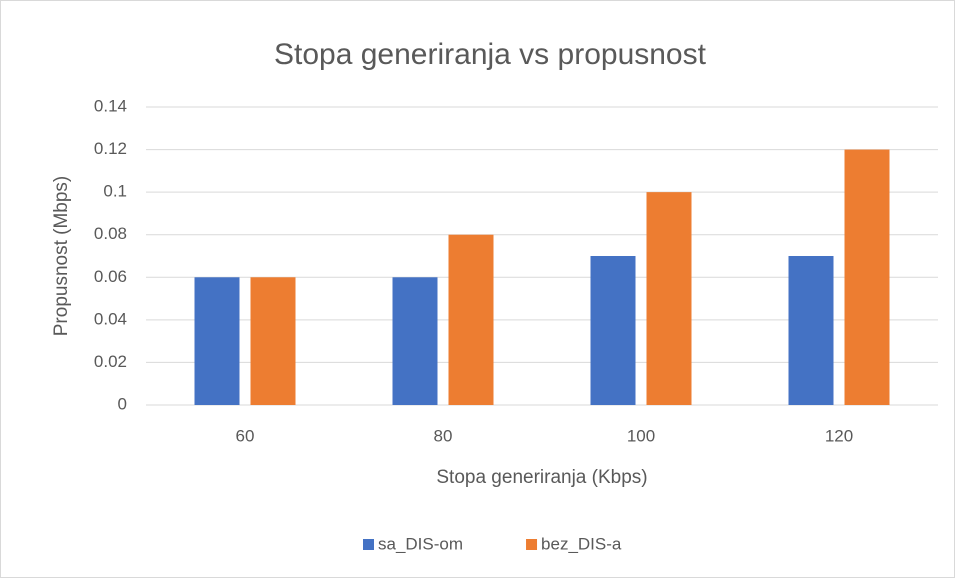 Image resolution: width=956 pixels, height=579 pixels. Describe the element at coordinates (110, 233) in the screenshot. I see `y-tick-label: 0.08` at that location.